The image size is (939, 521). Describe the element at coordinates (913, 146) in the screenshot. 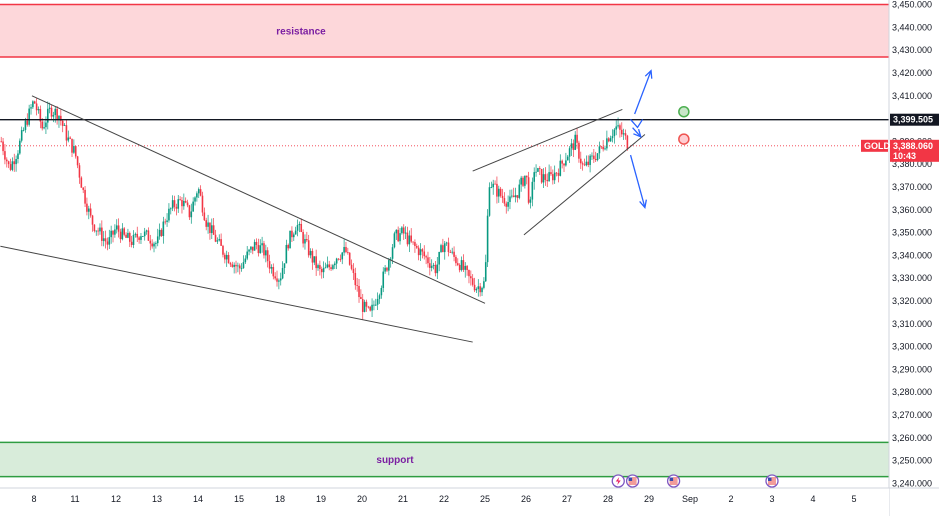

I see `current-price-tag-text: 3,388.060` at that location.